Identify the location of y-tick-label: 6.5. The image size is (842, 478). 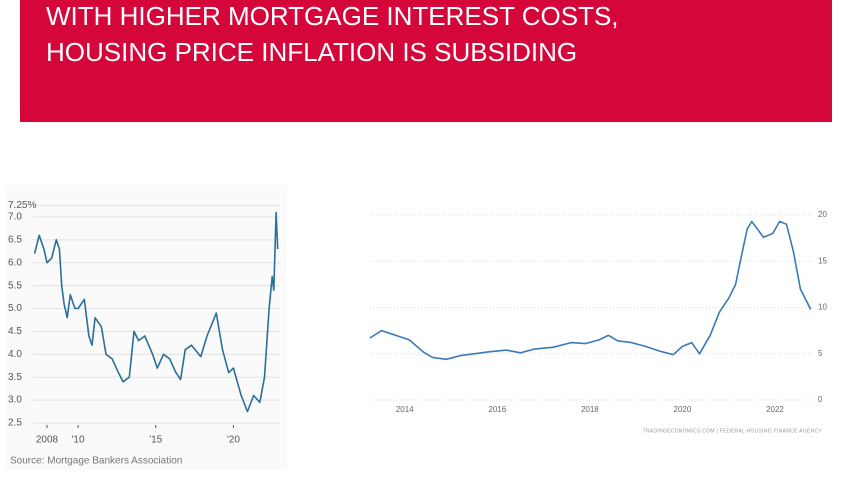
(15, 239).